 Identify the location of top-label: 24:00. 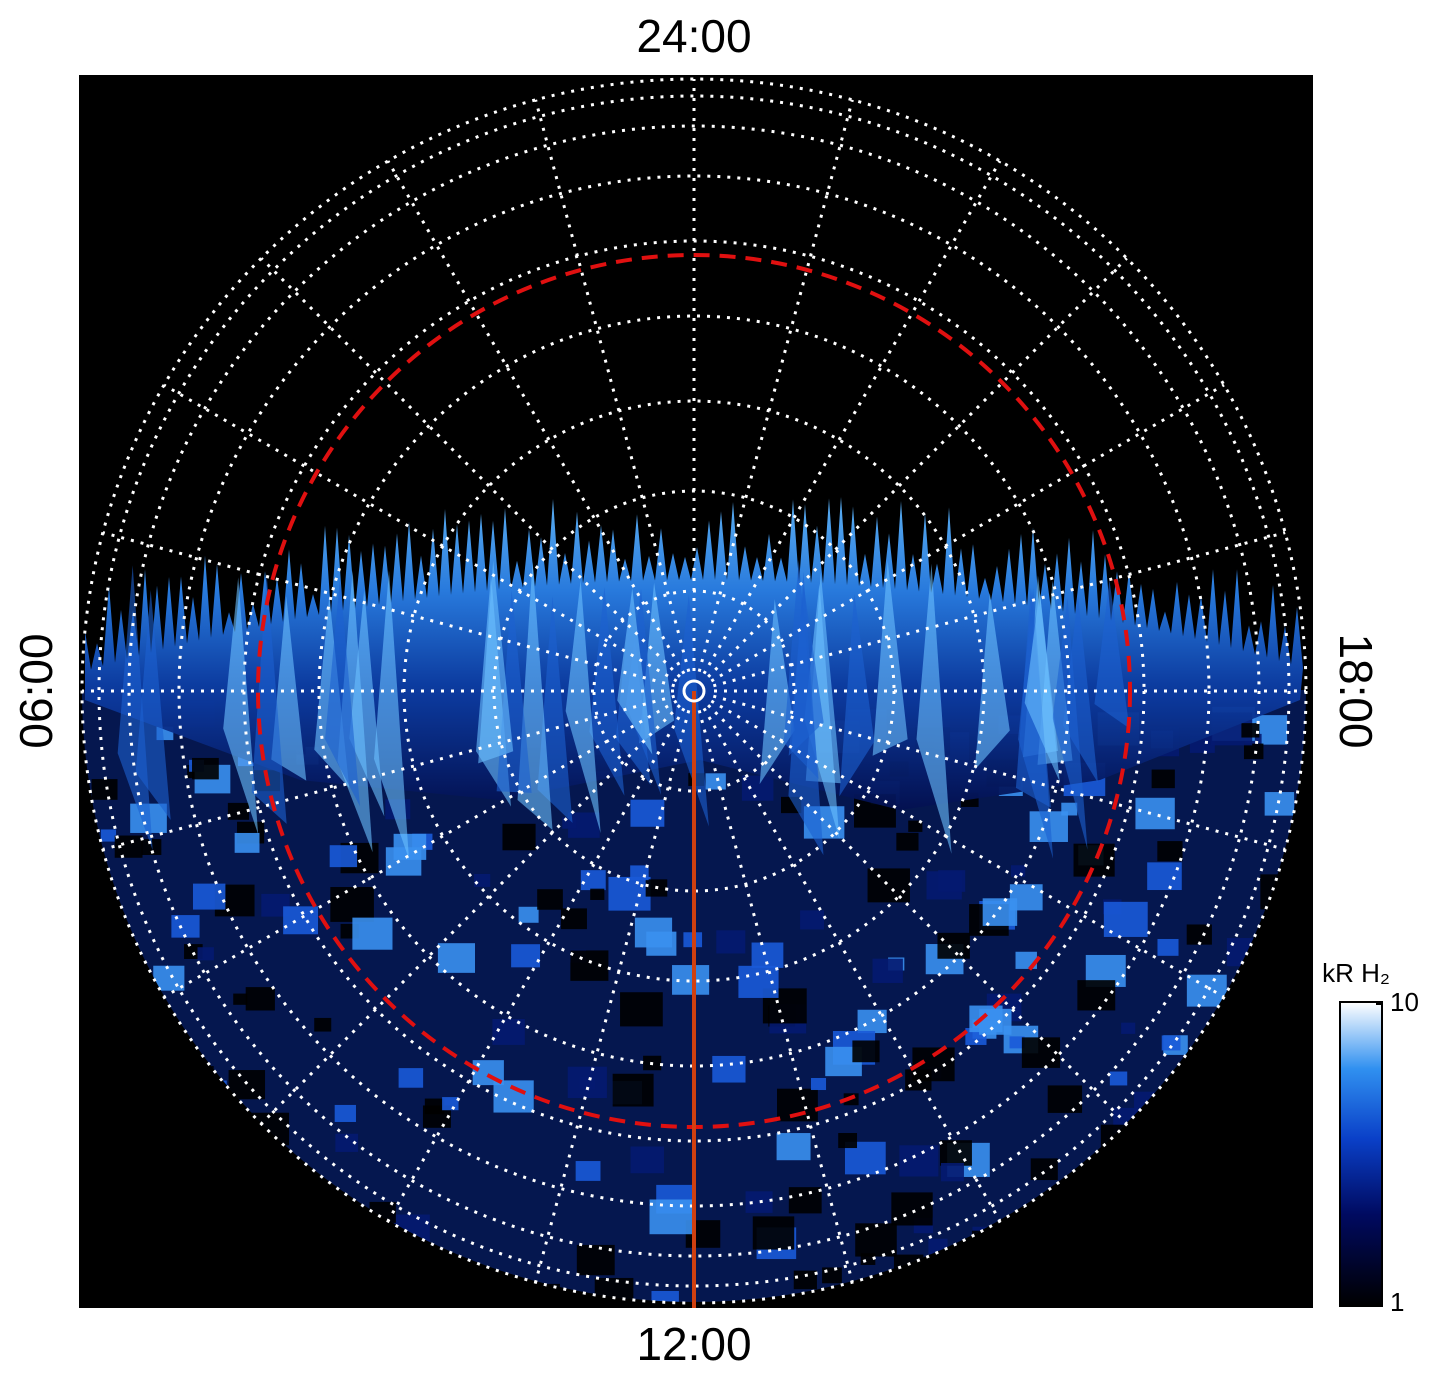
(693, 36).